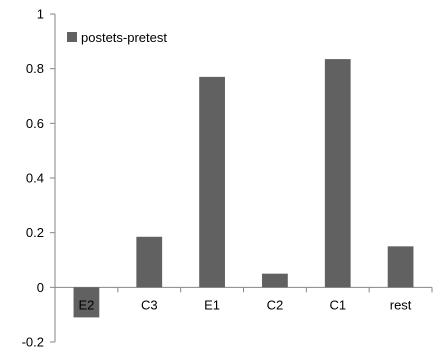  Describe the element at coordinates (149, 262) in the screenshot. I see `bar-C3` at that location.